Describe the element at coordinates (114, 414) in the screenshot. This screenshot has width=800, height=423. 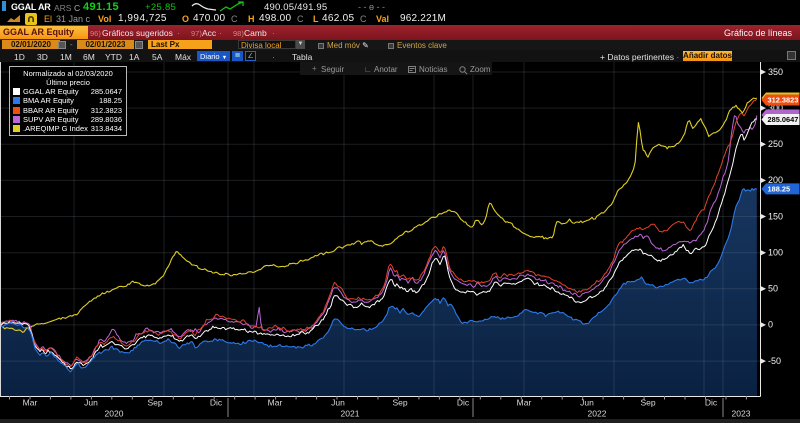
I see `svg-text: 2020` at that location.